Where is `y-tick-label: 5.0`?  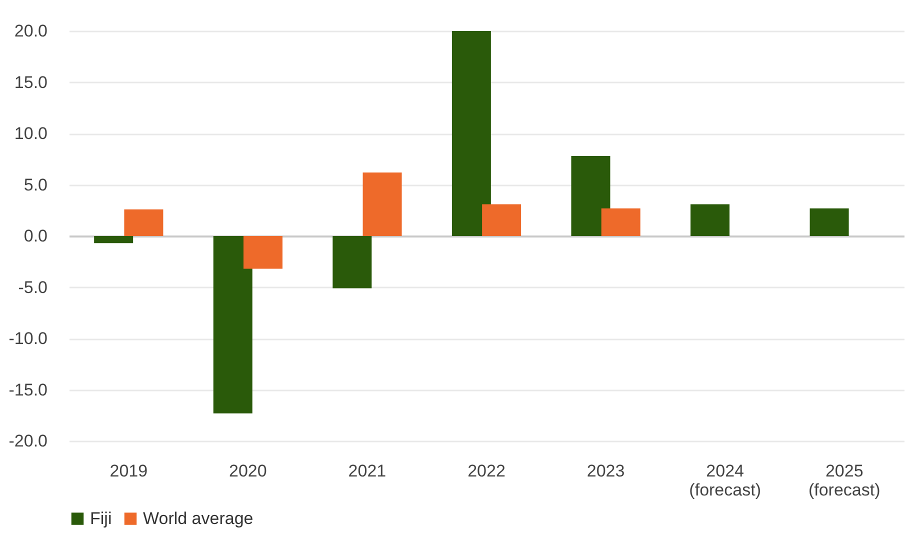
y-tick-label: 5.0 is located at coordinates (36, 184).